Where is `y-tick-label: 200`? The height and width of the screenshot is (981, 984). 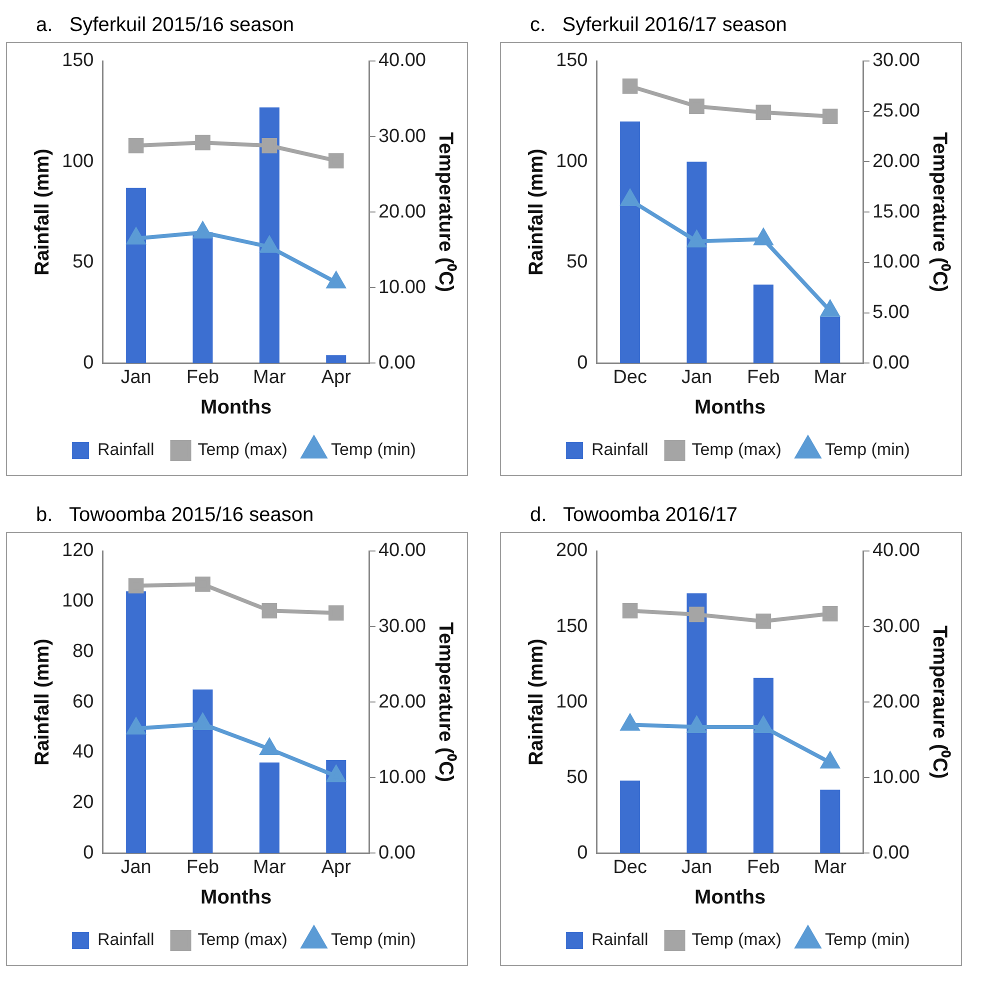
y-tick-label: 200 is located at coordinates (572, 551).